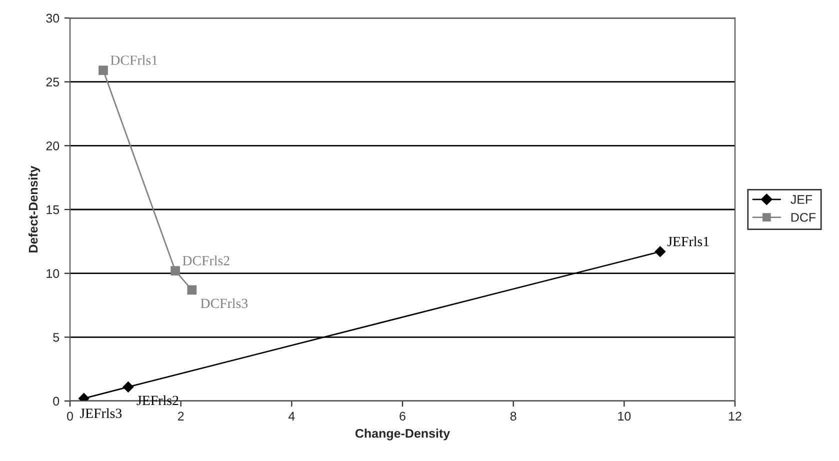  What do you see at coordinates (402, 434) in the screenshot?
I see `x-axis-title: Change-Density` at bounding box center [402, 434].